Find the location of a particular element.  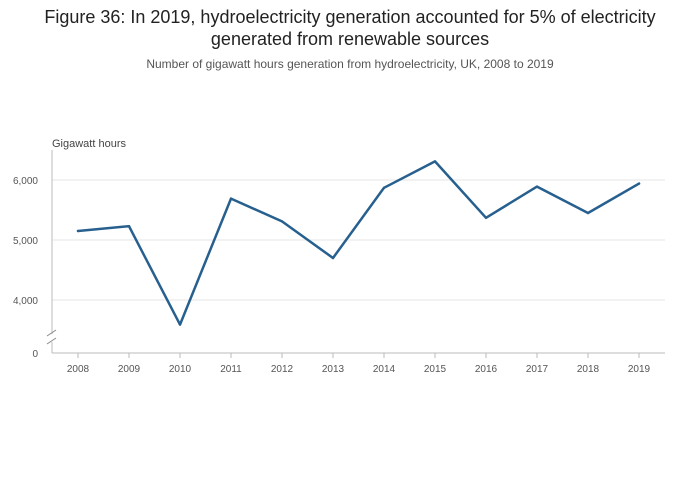

x-tick-label-2013: 2013 is located at coordinates (333, 369).